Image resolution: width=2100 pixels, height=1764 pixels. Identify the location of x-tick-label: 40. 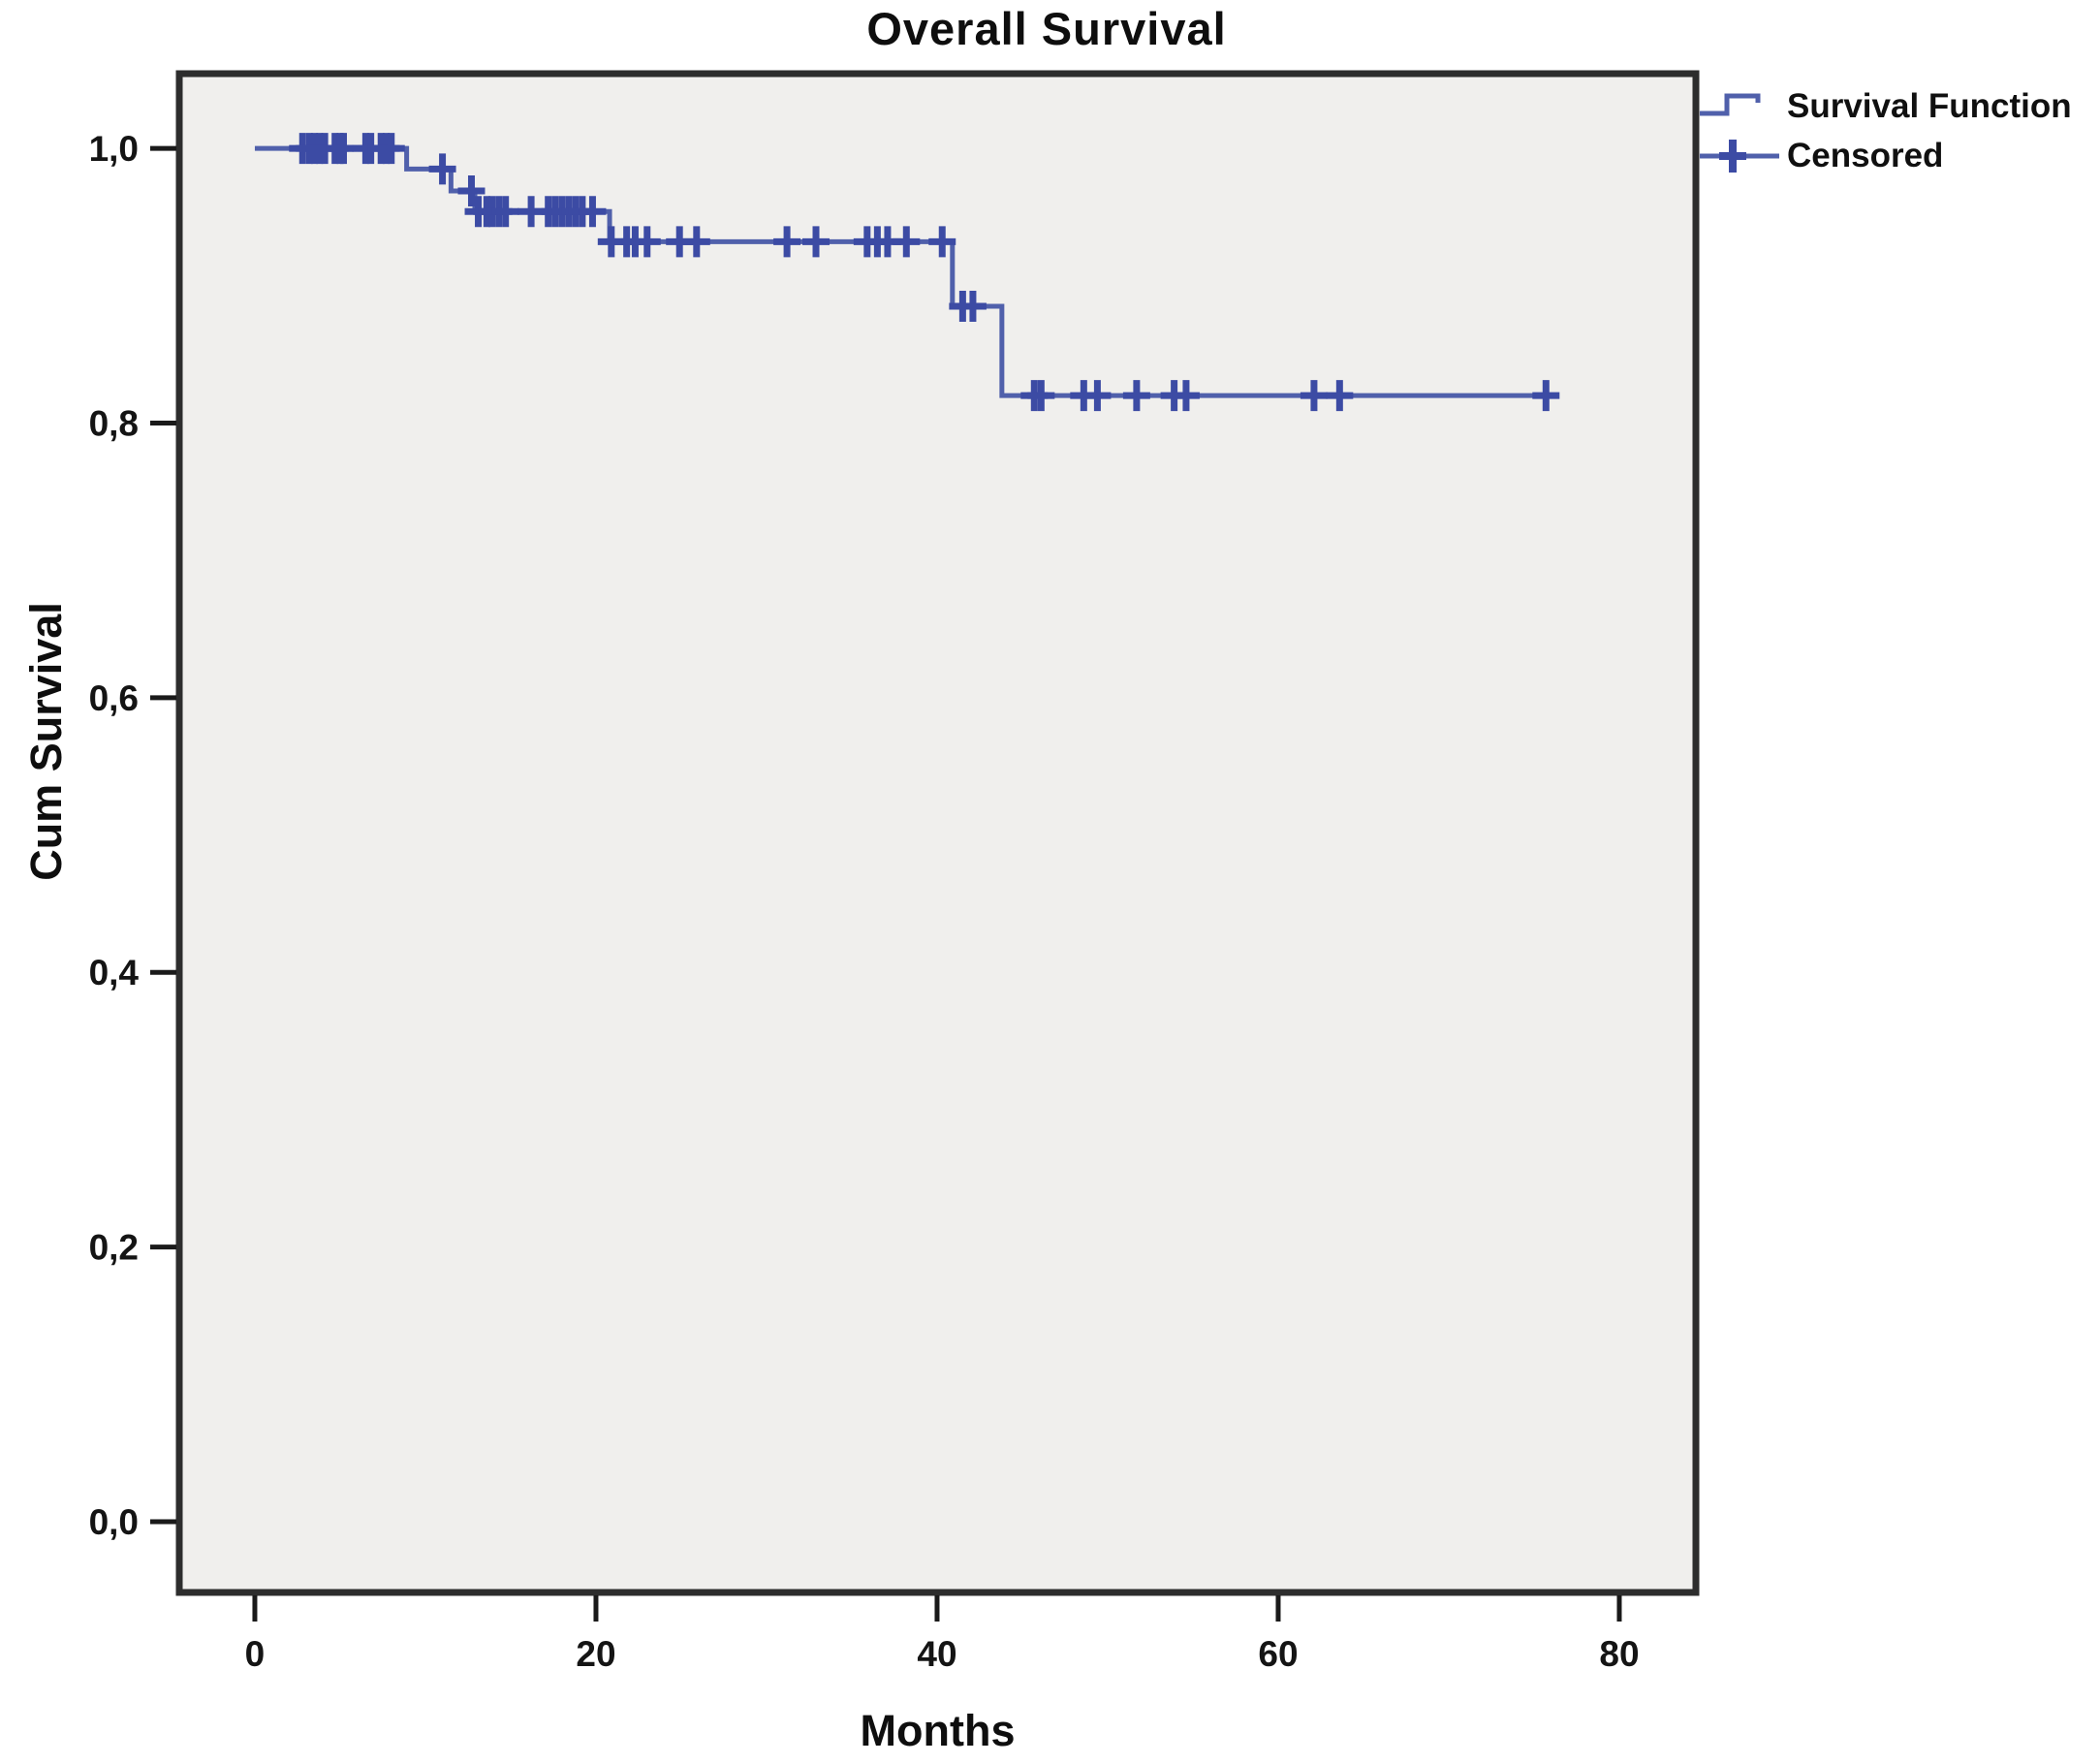
(936, 1654).